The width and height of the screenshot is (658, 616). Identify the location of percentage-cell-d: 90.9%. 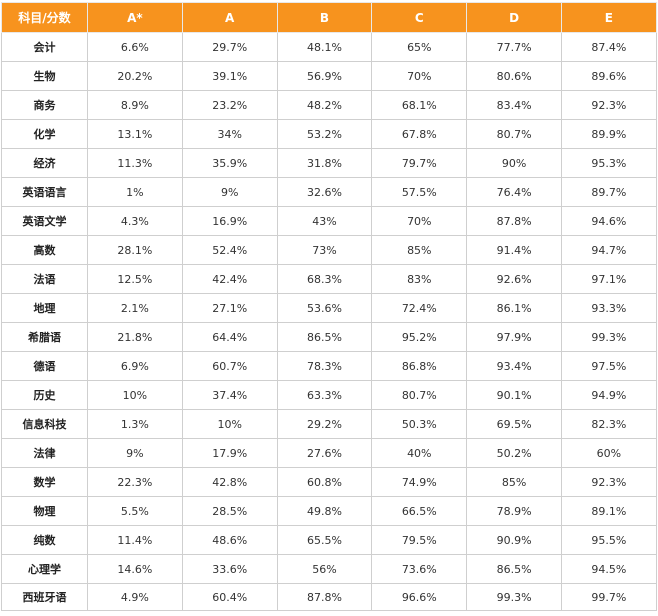
(514, 540).